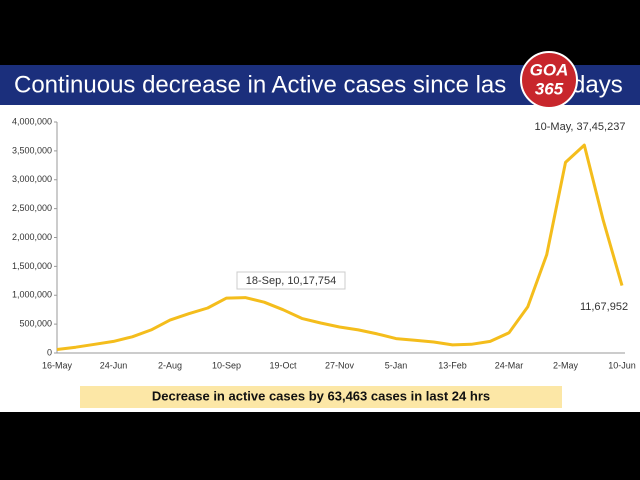  What do you see at coordinates (35, 324) in the screenshot?
I see `y-tick-label: 500,000` at bounding box center [35, 324].